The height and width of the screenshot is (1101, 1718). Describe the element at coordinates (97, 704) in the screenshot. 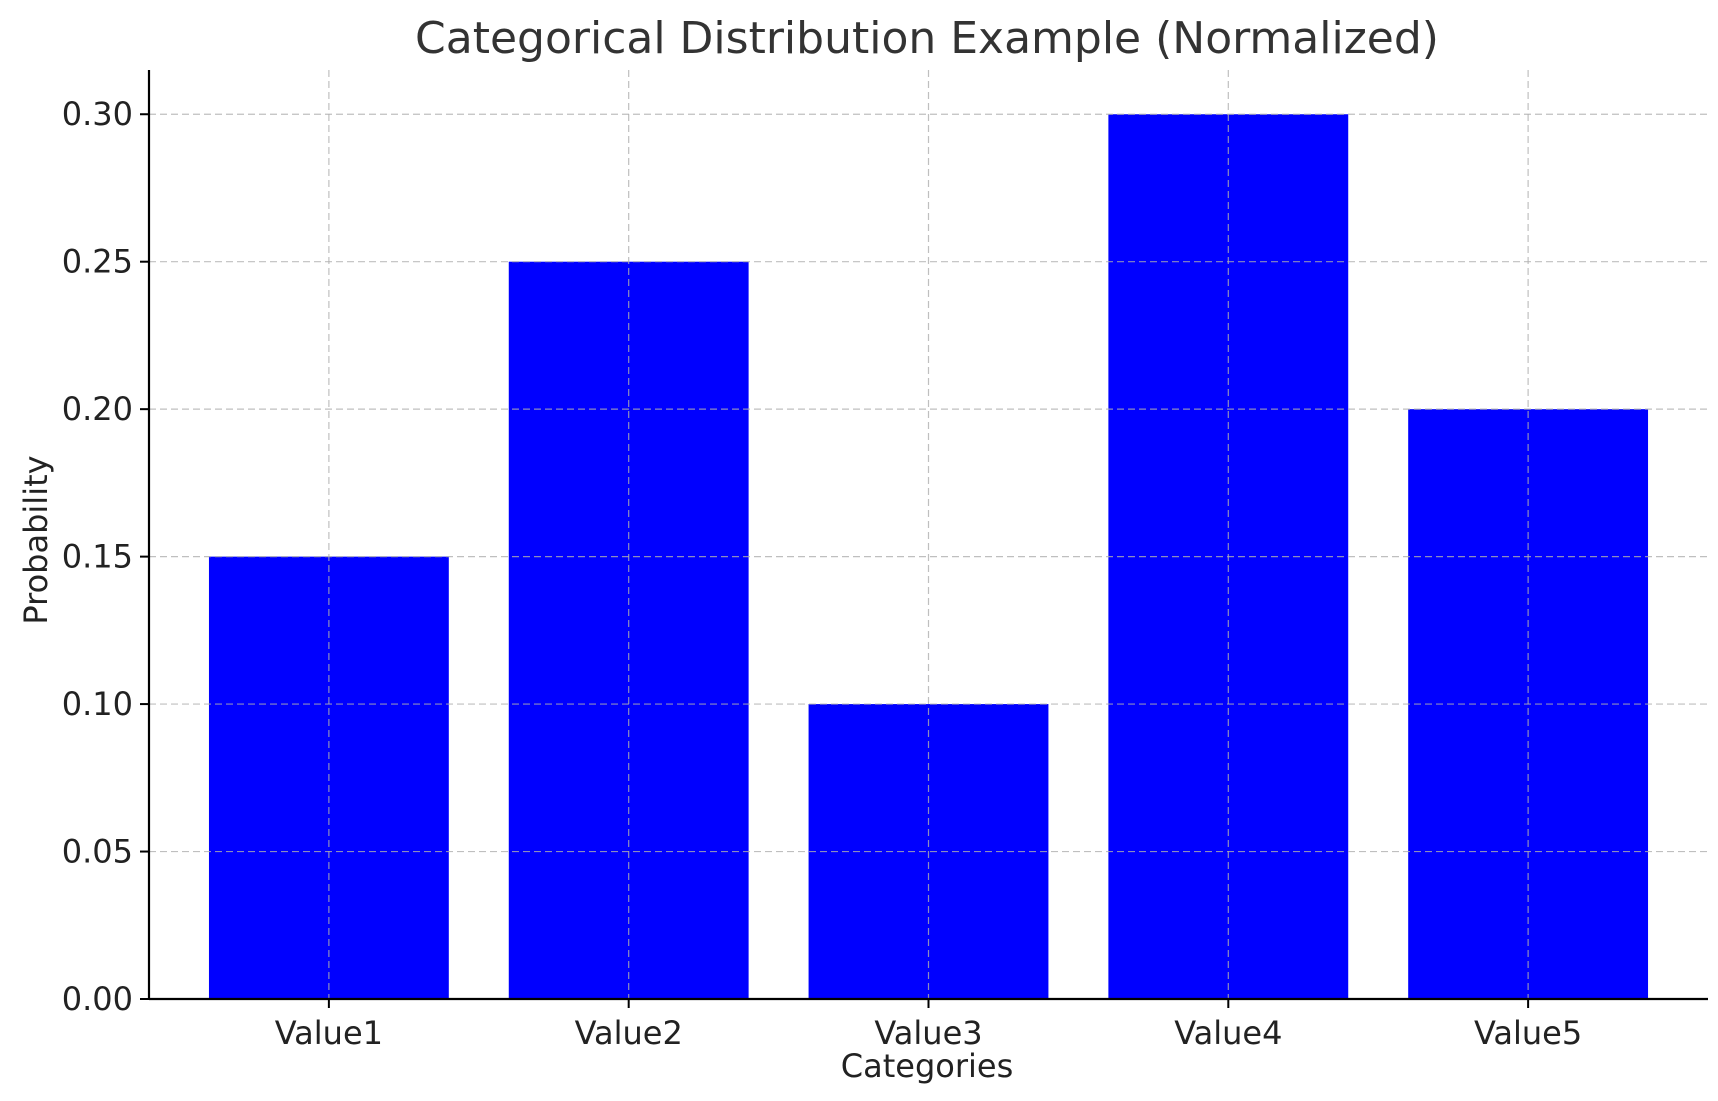

I see `y-tick-label: 0.10` at that location.